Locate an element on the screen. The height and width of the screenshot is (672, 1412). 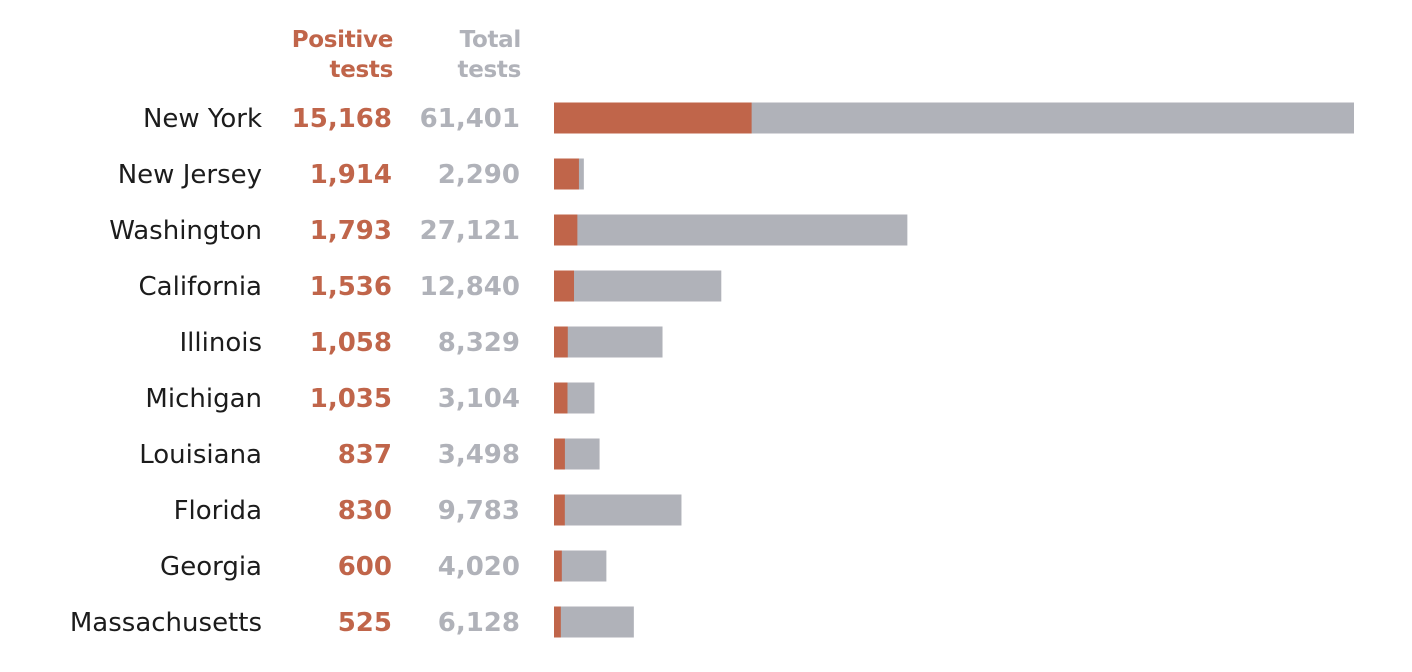
chart-row: Florida 830 9,783 is located at coordinates (428, 510).